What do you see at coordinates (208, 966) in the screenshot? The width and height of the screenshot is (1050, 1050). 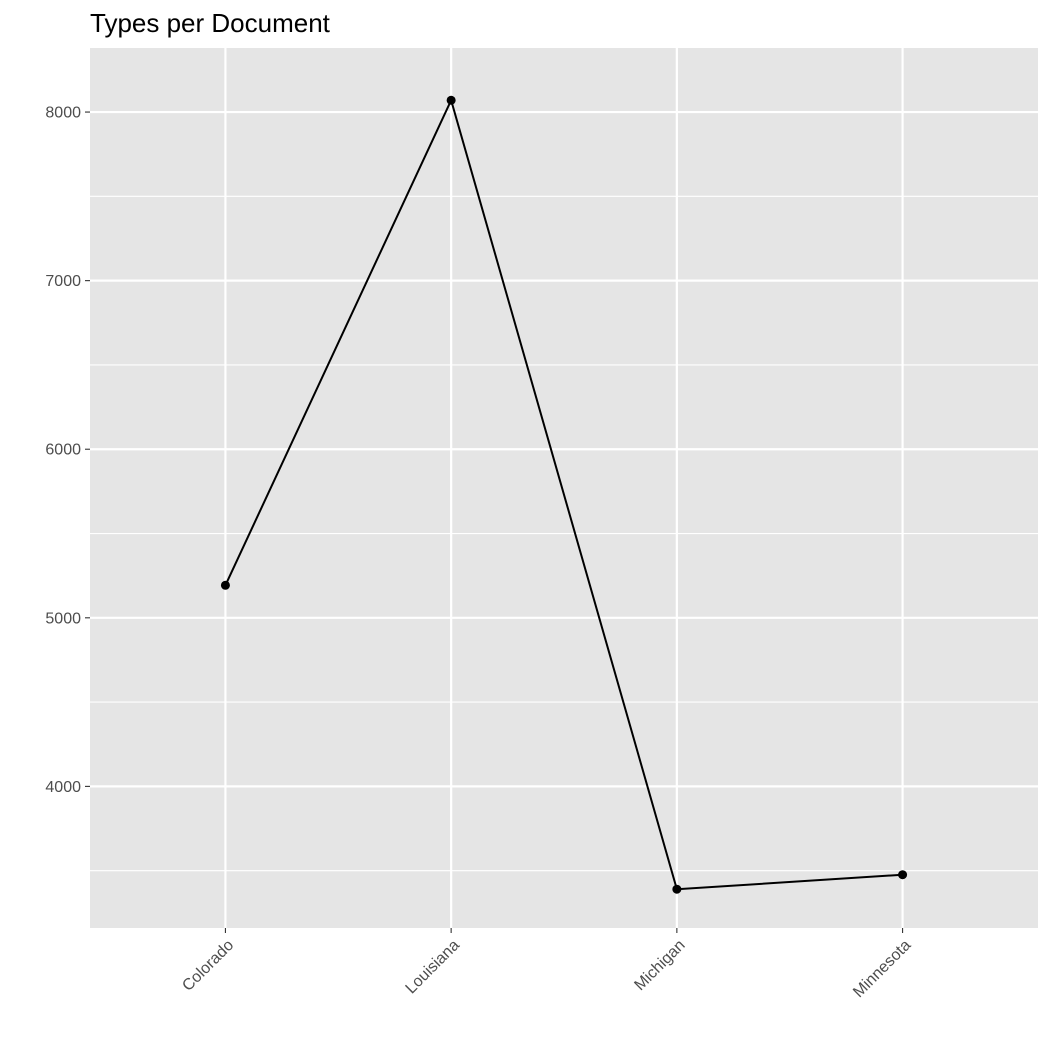 I see `x-tick-label: Colorado` at bounding box center [208, 966].